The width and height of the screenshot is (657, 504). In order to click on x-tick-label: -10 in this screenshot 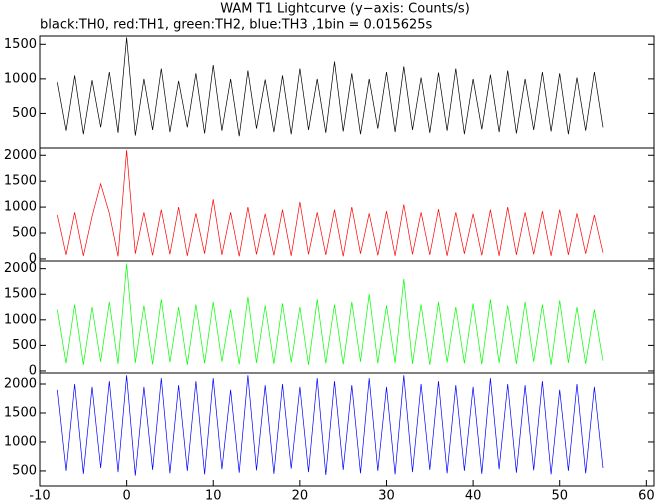, I will do `click(39, 496)`.